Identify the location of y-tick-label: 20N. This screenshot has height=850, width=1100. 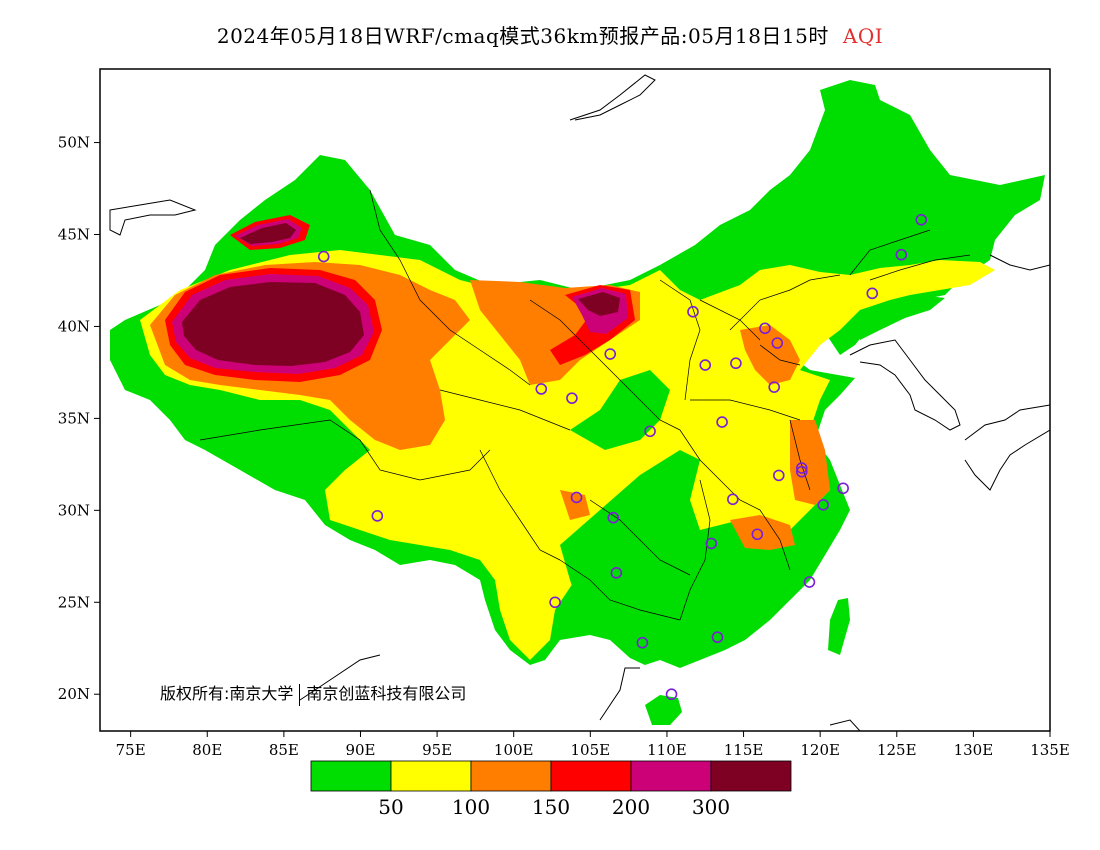
(74, 694).